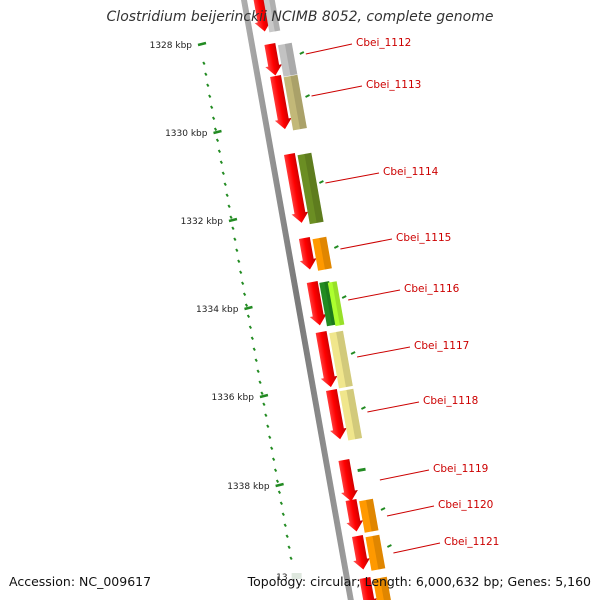  I want to click on partial-cog-bottom, so click(382, 588).